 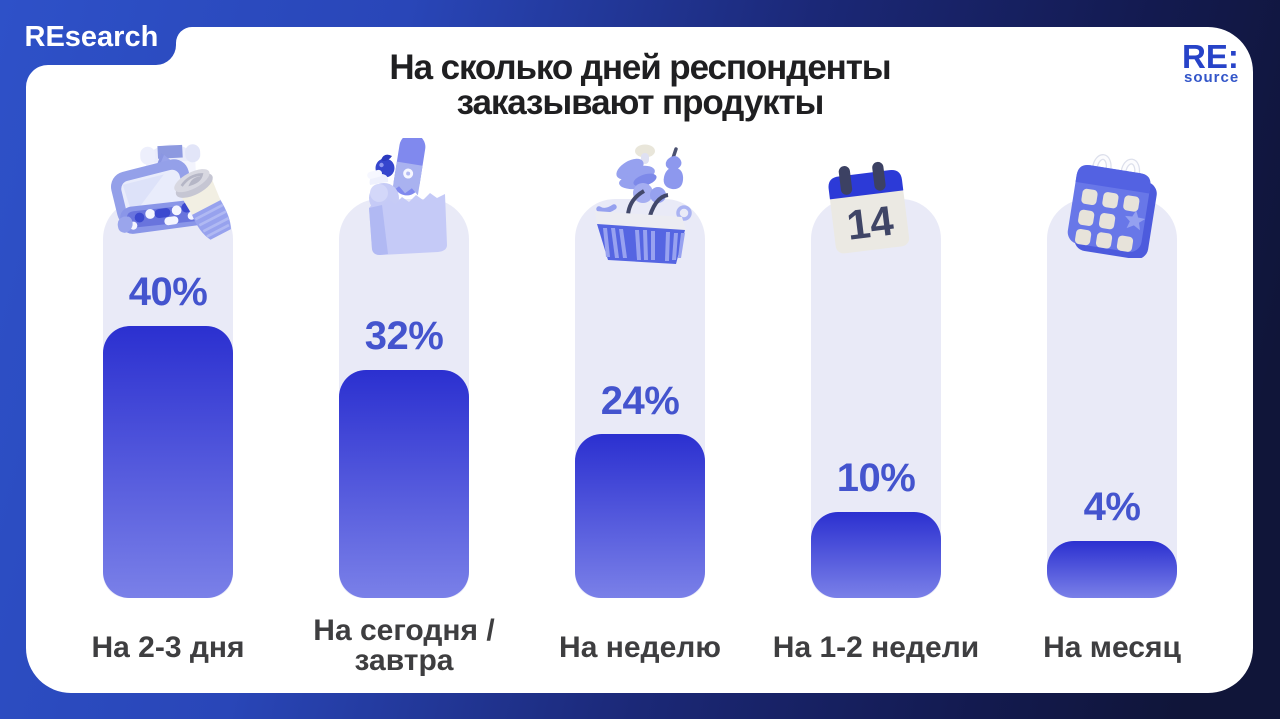 What do you see at coordinates (870, 223) in the screenshot?
I see `svg-text: 14` at bounding box center [870, 223].